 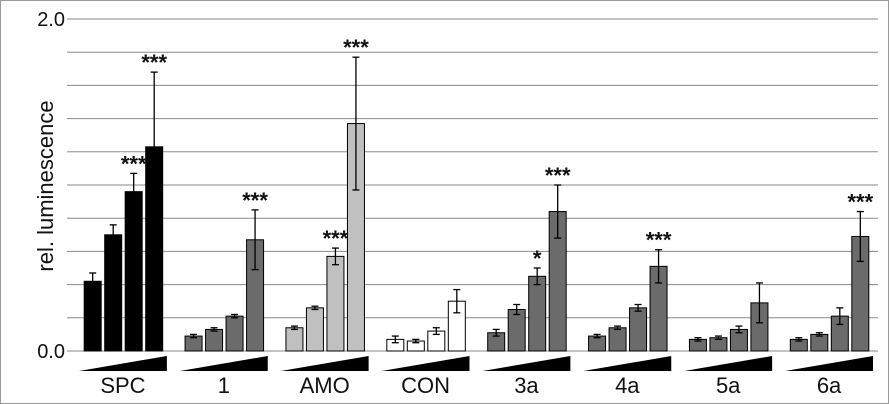 I want to click on category-label-SPC: SPC, so click(x=122, y=385).